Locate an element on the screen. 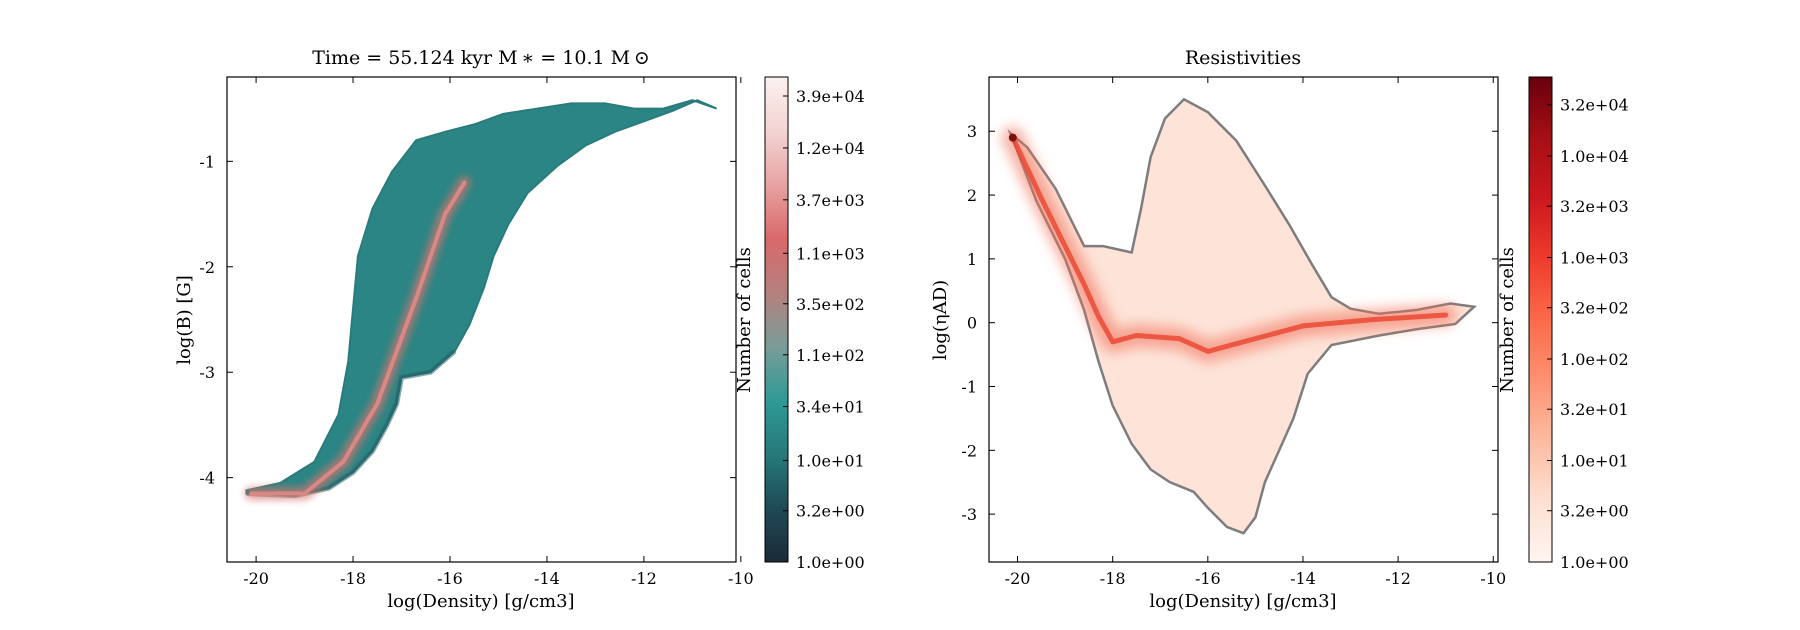  y-tick-label: 2 is located at coordinates (972, 195).